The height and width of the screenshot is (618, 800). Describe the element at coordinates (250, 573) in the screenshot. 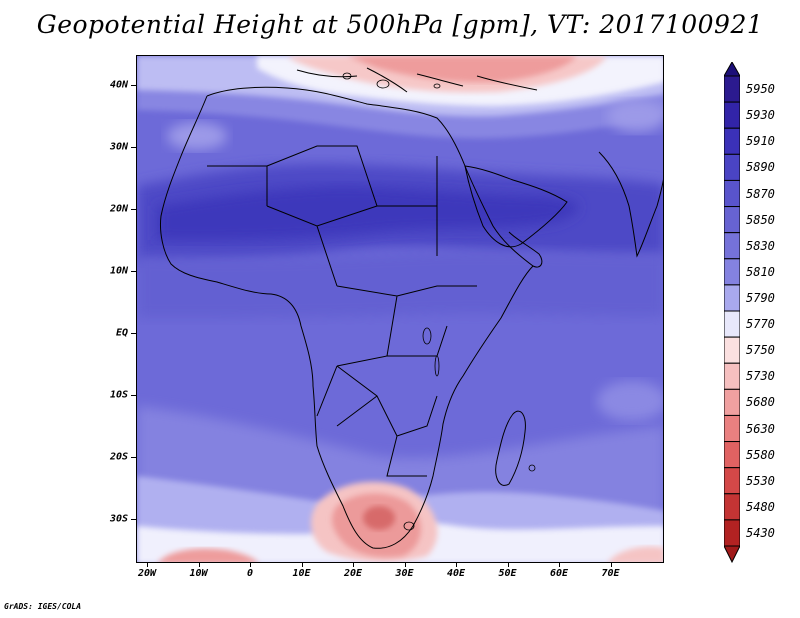

I see `lon-label: 0` at that location.